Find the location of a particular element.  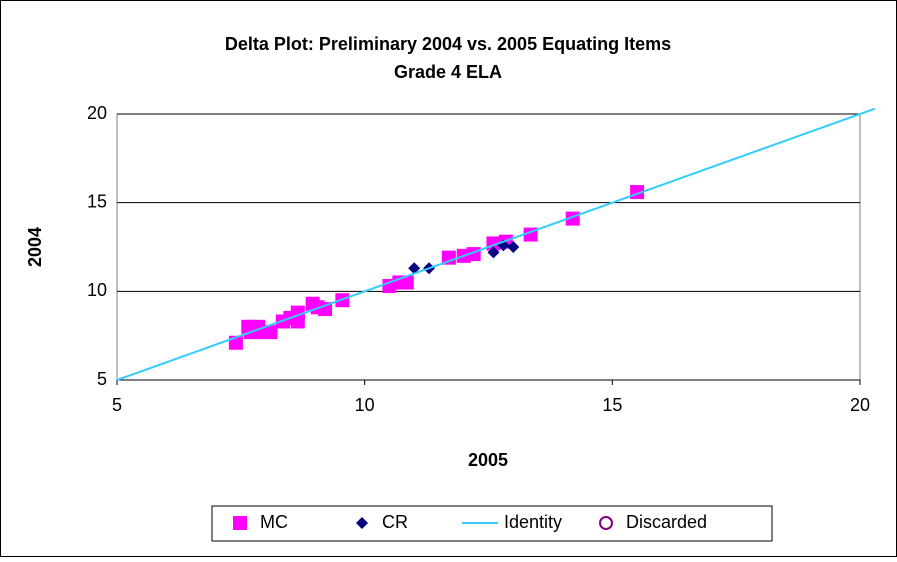

y-tick-label: 10 is located at coordinates (97, 290).